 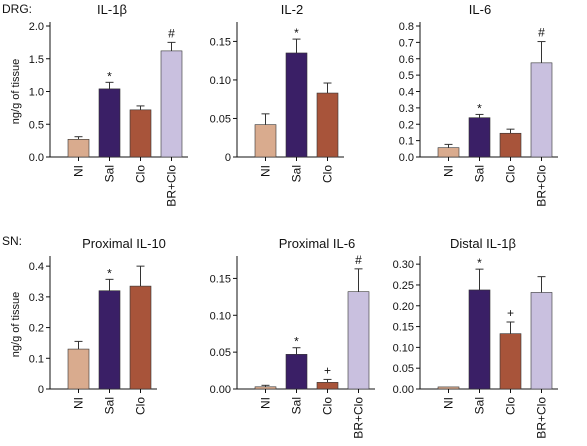 What do you see at coordinates (483, 243) in the screenshot?
I see `chart-title: Distal IL-1β` at bounding box center [483, 243].